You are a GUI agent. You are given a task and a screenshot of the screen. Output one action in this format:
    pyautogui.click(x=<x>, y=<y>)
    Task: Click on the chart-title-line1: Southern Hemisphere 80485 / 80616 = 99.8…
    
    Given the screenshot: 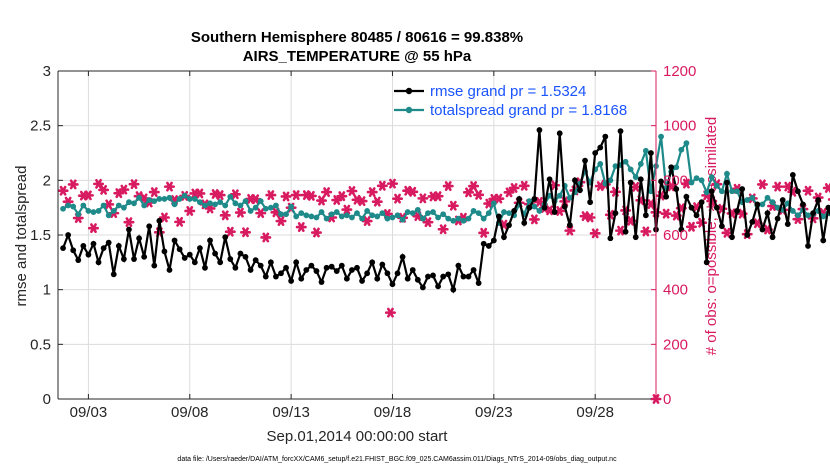 What is the action you would take?
    pyautogui.click(x=357, y=37)
    